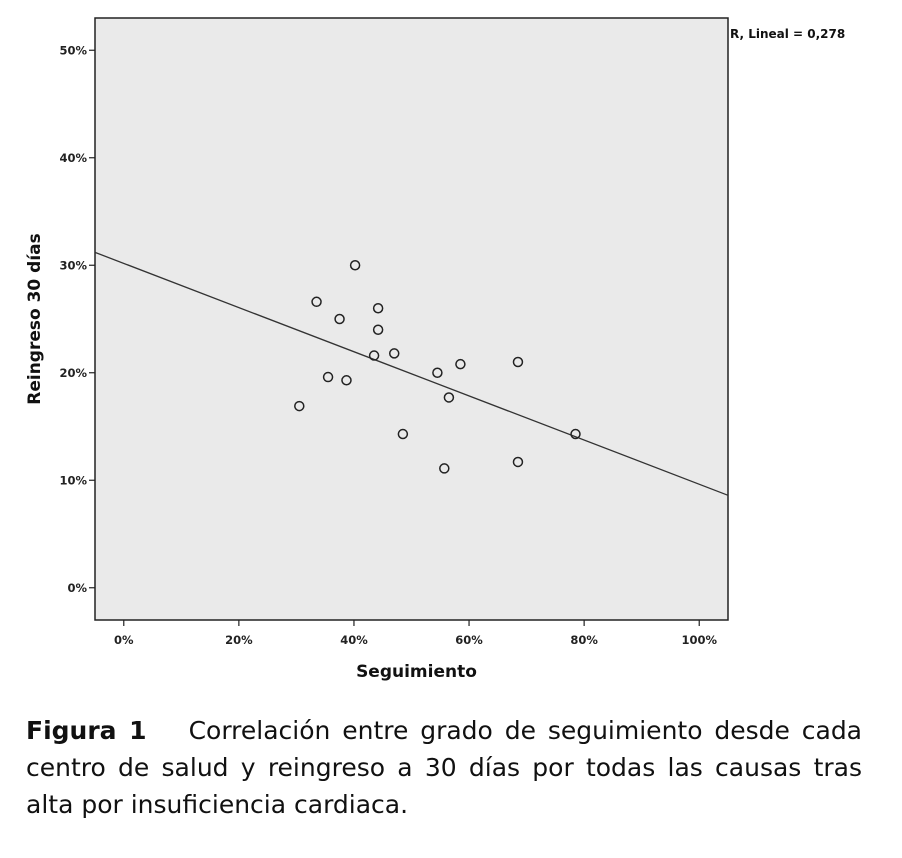 Image resolution: width=902 pixels, height=858 pixels. Describe the element at coordinates (469, 640) in the screenshot. I see `x-tick-label: 60%` at that location.